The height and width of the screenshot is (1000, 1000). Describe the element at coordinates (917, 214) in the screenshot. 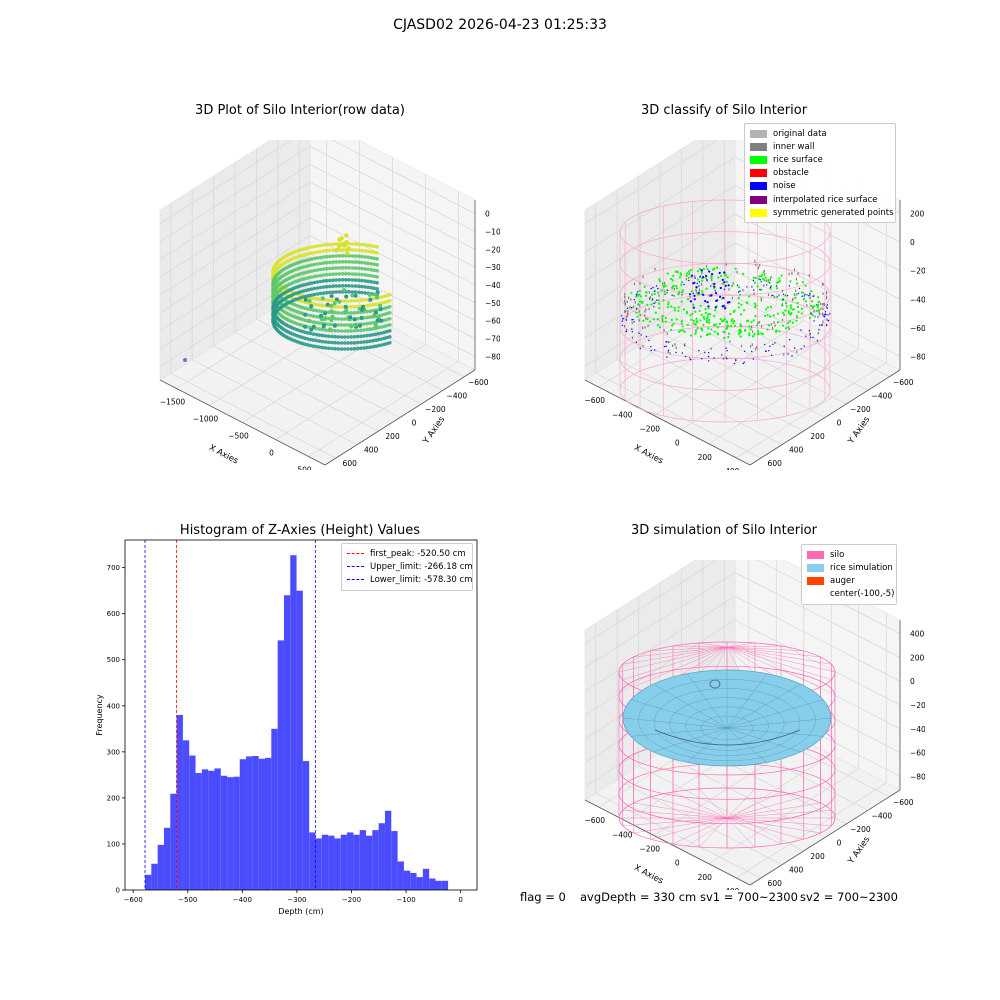

I see `z-tick-label: 200` at that location.